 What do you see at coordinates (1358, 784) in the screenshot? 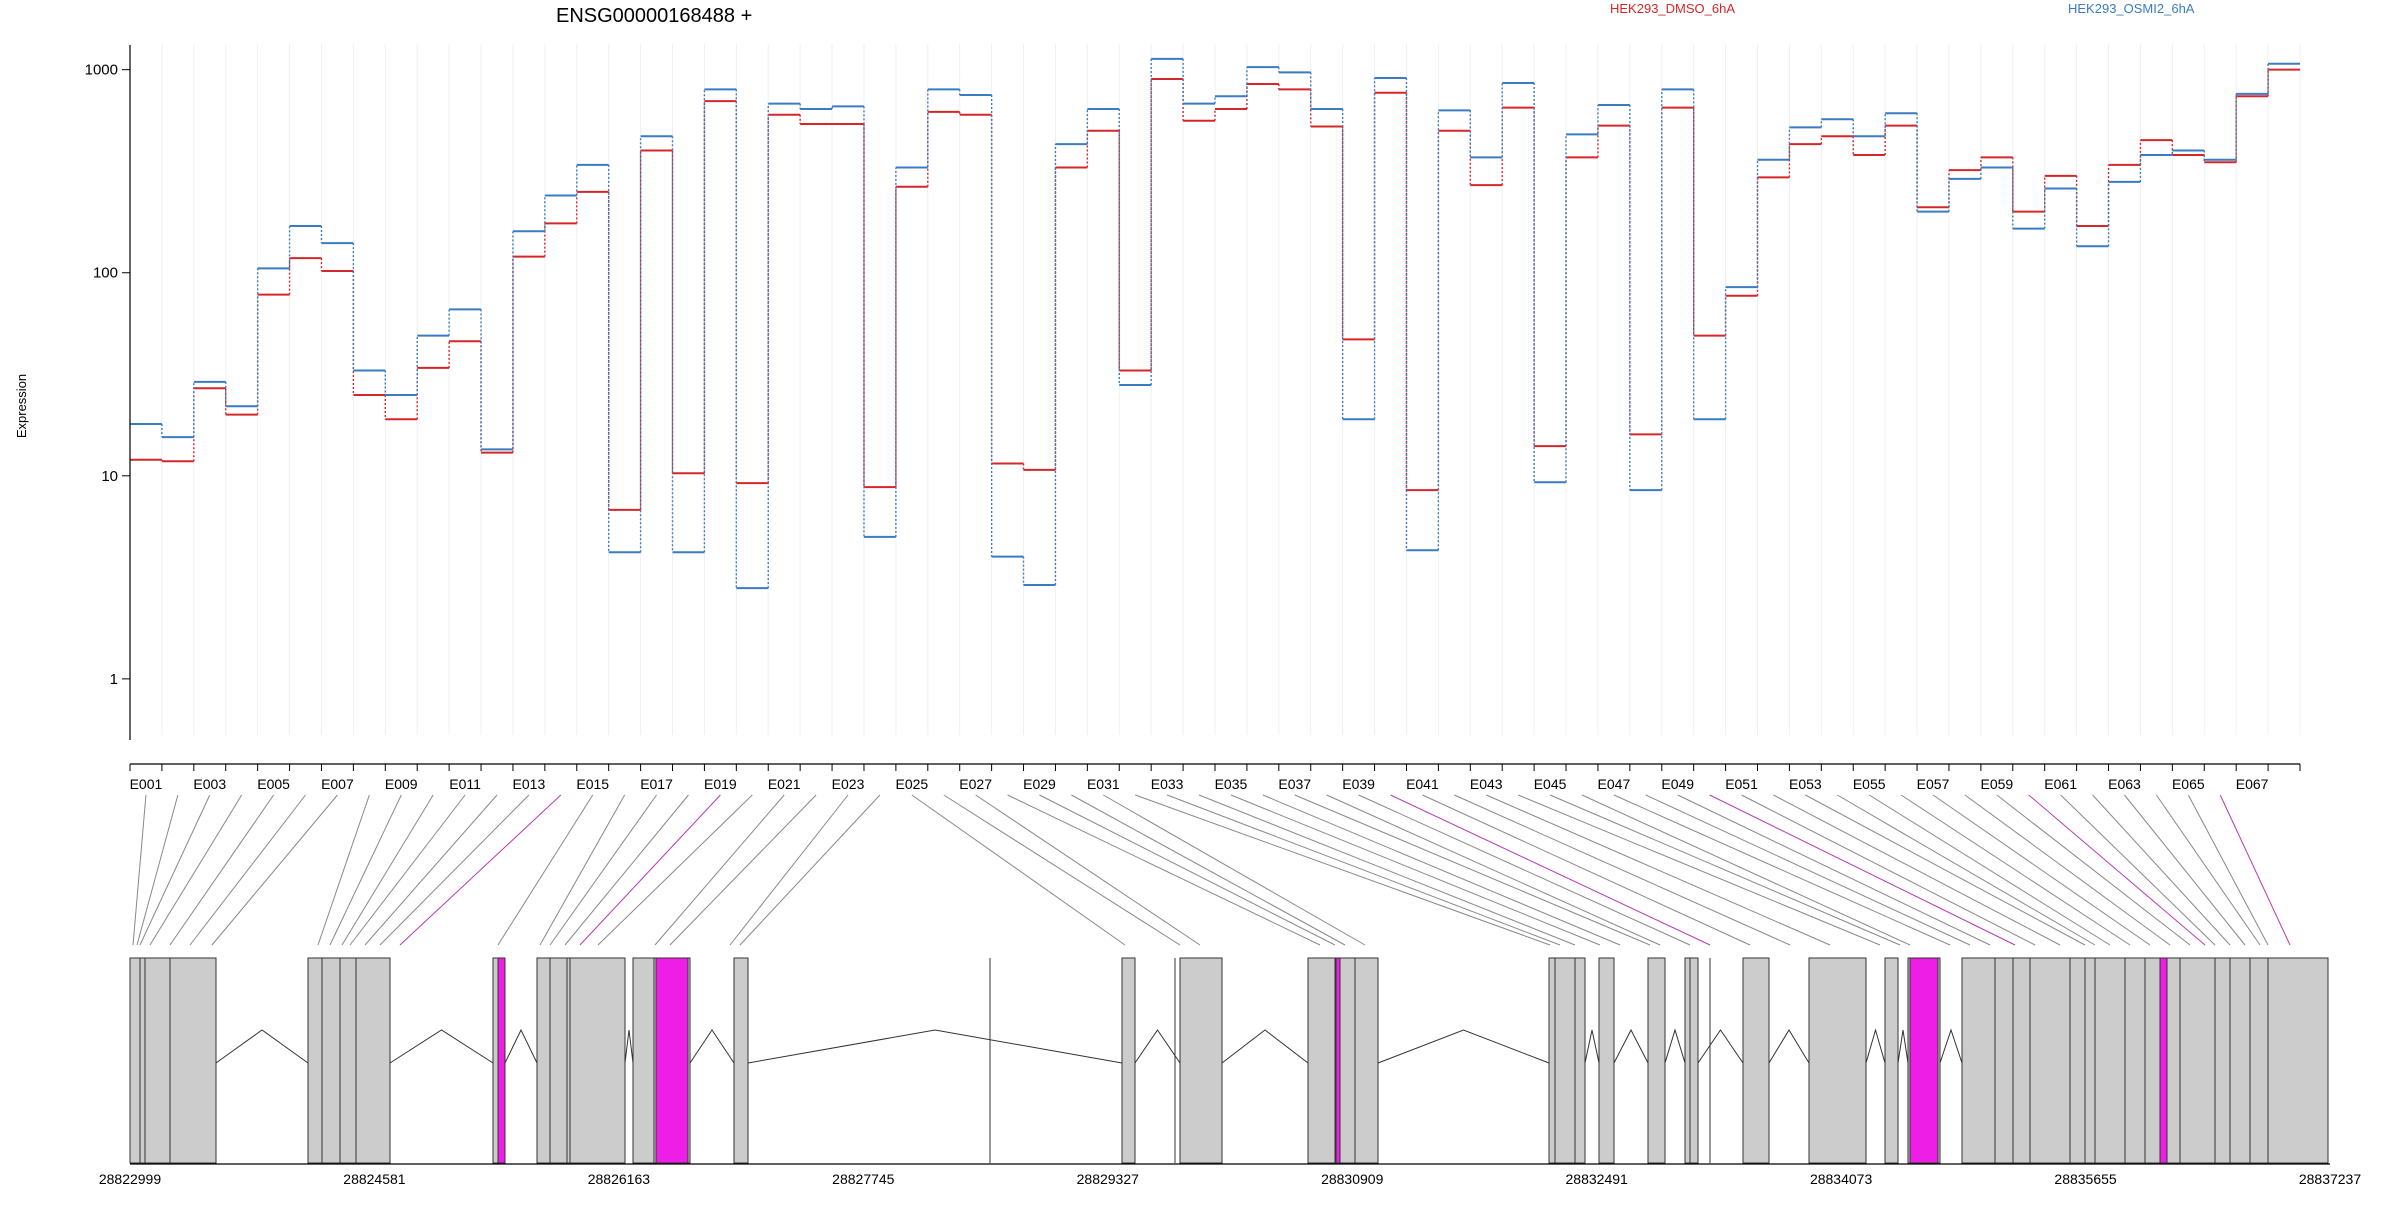
I see `x-tick-label: E039` at bounding box center [1358, 784].